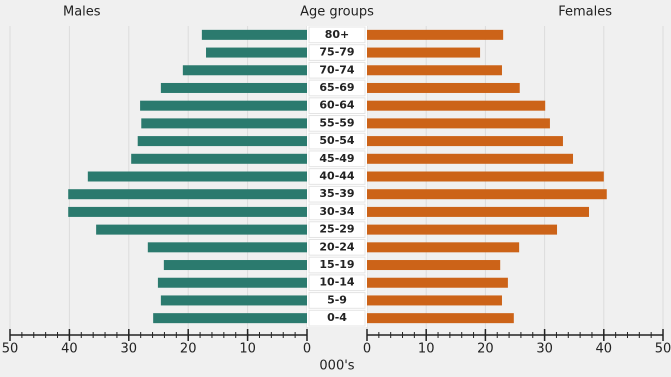  Describe the element at coordinates (585, 12) in the screenshot. I see `right-title: Females` at that location.